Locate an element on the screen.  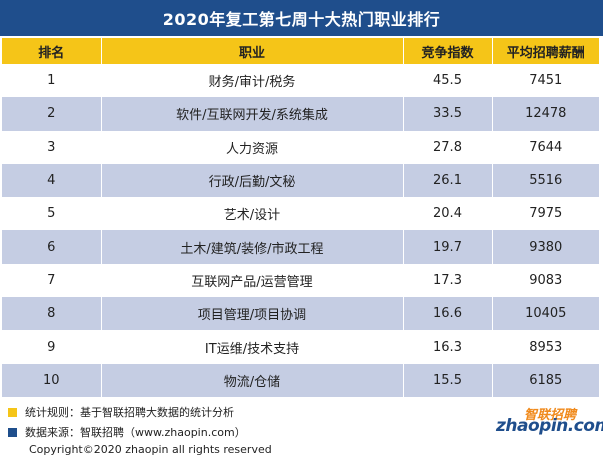
index-cell: 33.5 is located at coordinates (448, 114).